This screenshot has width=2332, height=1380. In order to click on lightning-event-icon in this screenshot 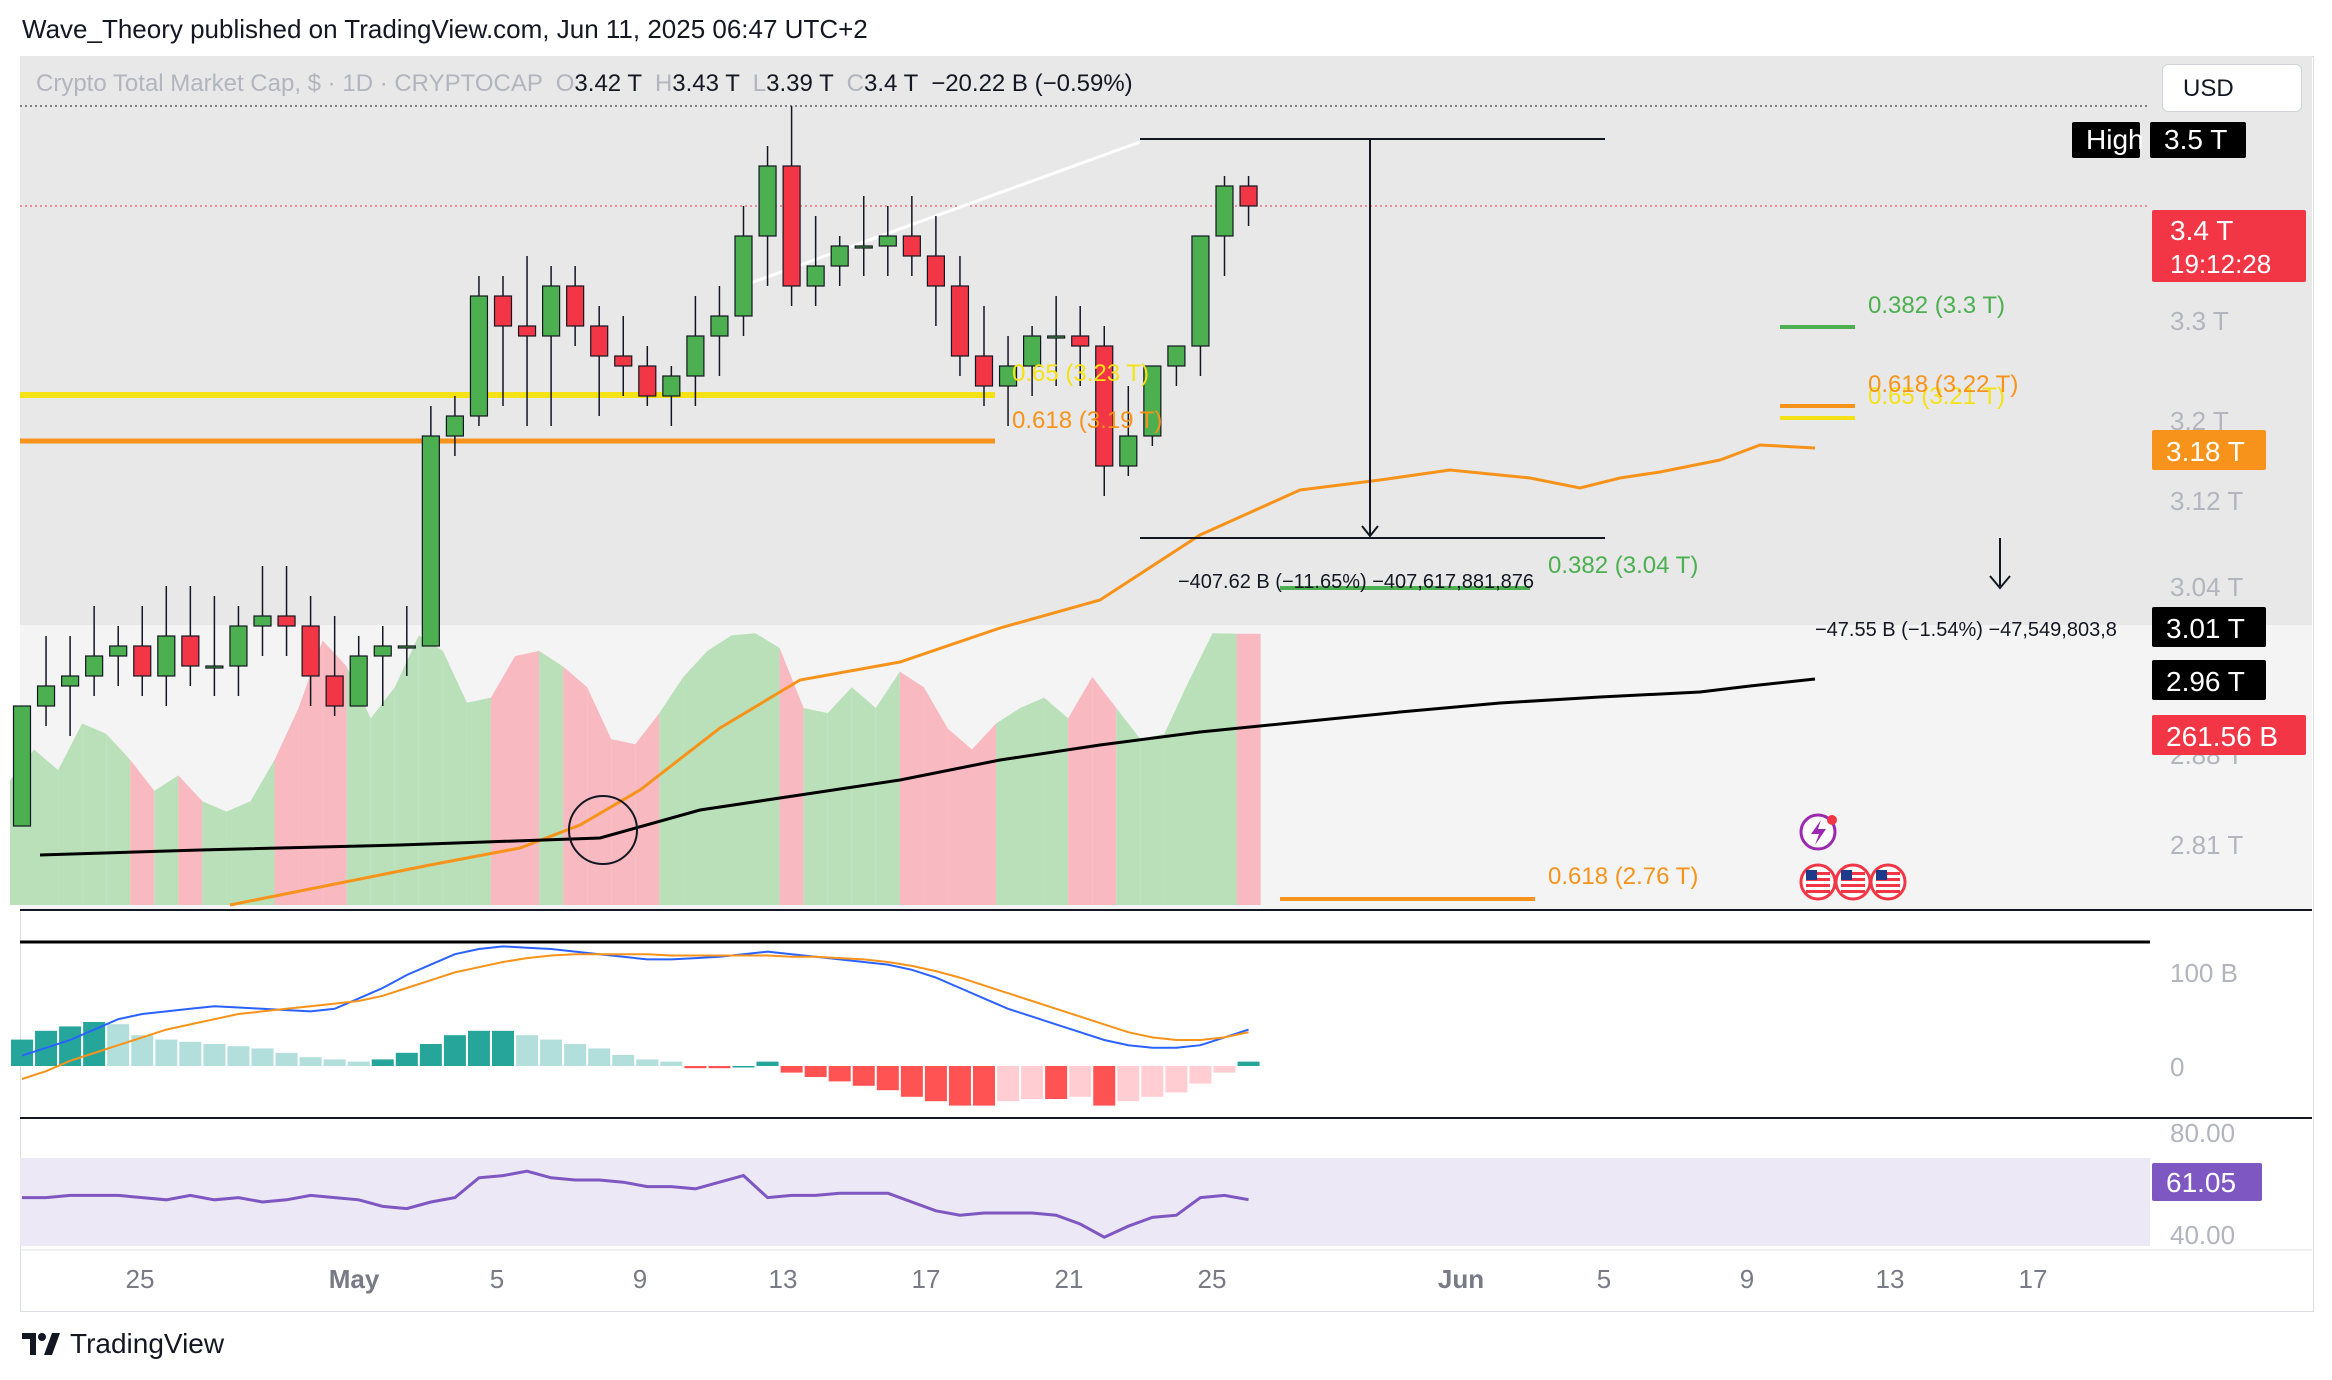, I will do `click(1818, 832)`.